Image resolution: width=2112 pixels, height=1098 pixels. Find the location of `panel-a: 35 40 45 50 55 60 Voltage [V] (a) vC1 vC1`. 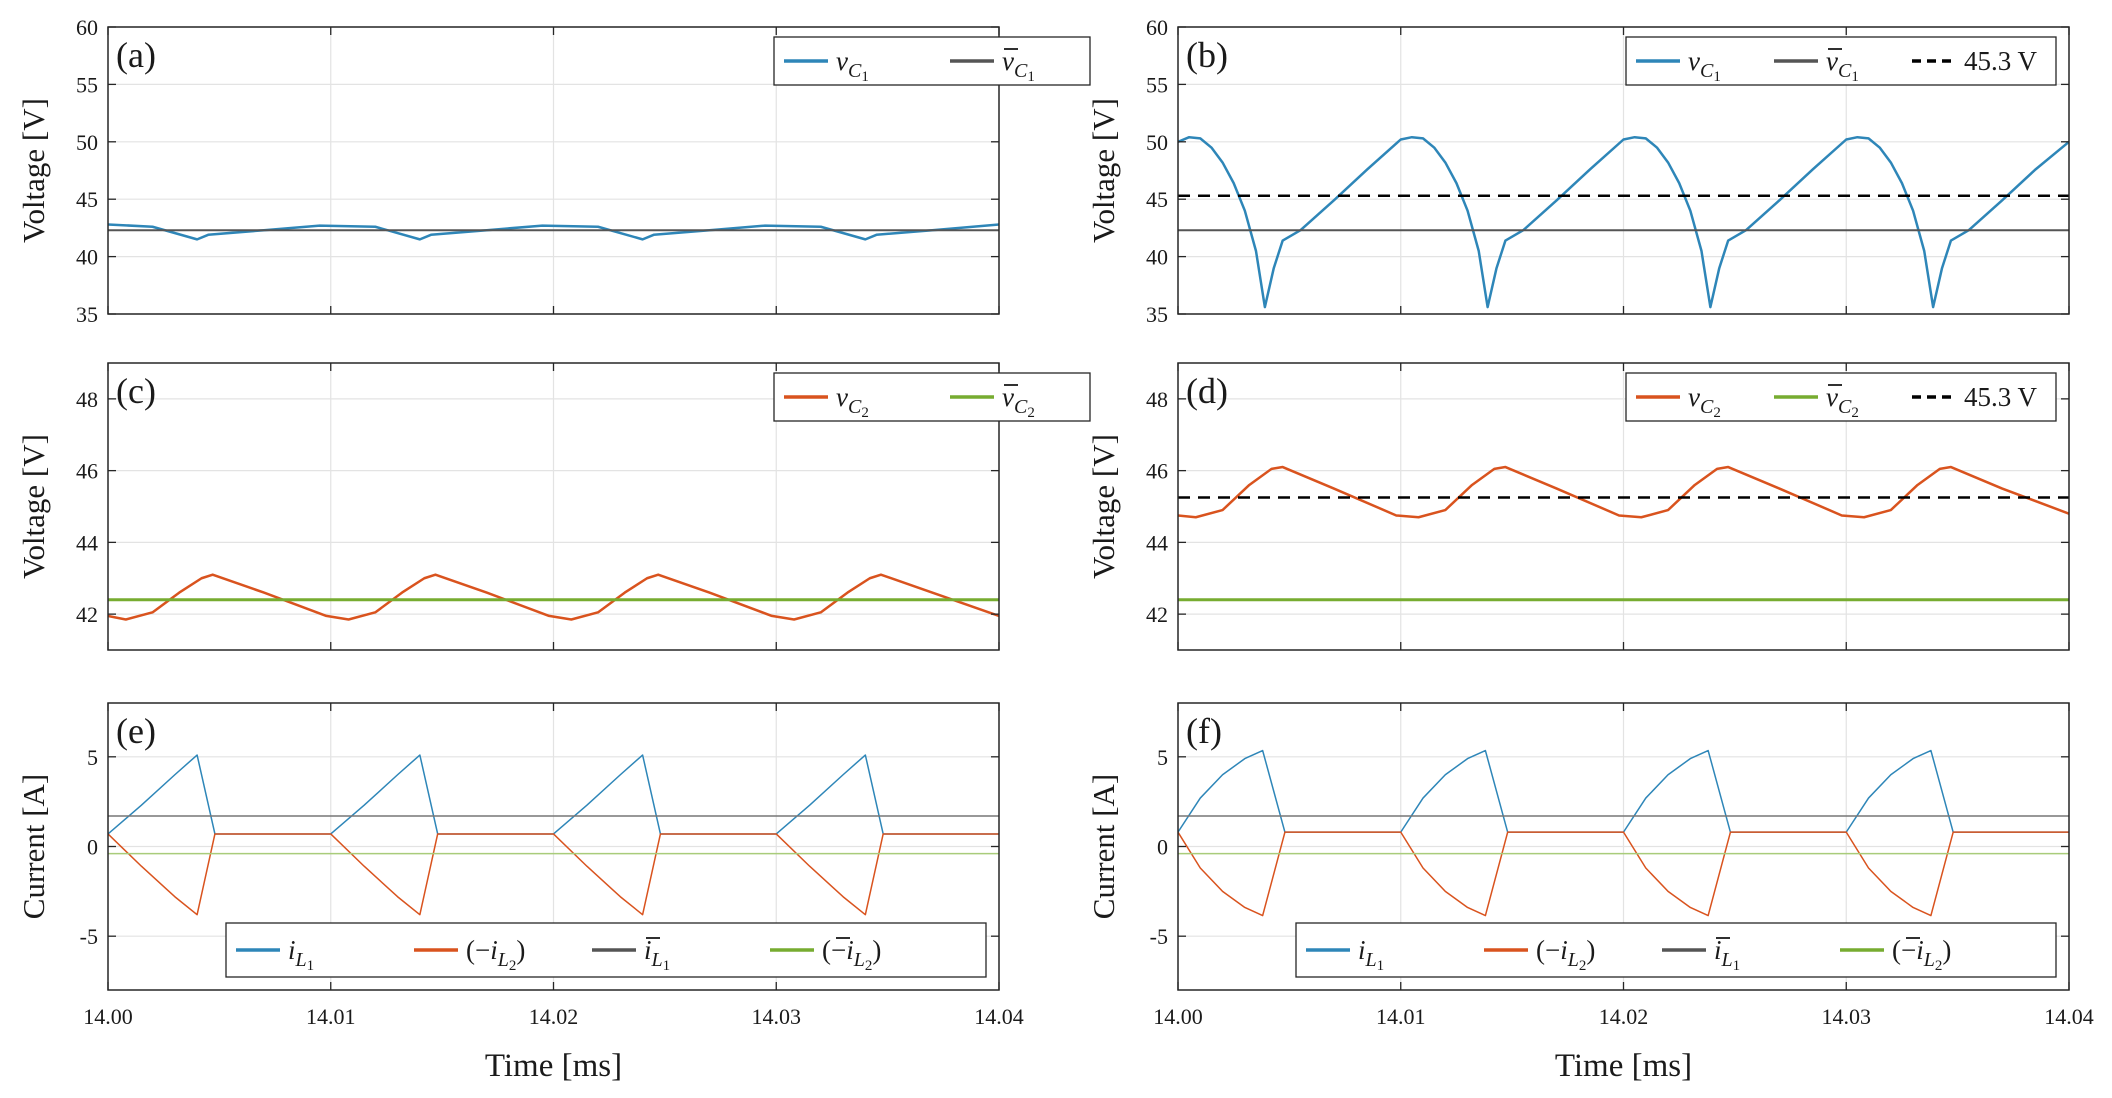

panel-a: 35 40 45 50 55 60 Voltage [V] (a) vC1 vC1 is located at coordinates (553, 171).